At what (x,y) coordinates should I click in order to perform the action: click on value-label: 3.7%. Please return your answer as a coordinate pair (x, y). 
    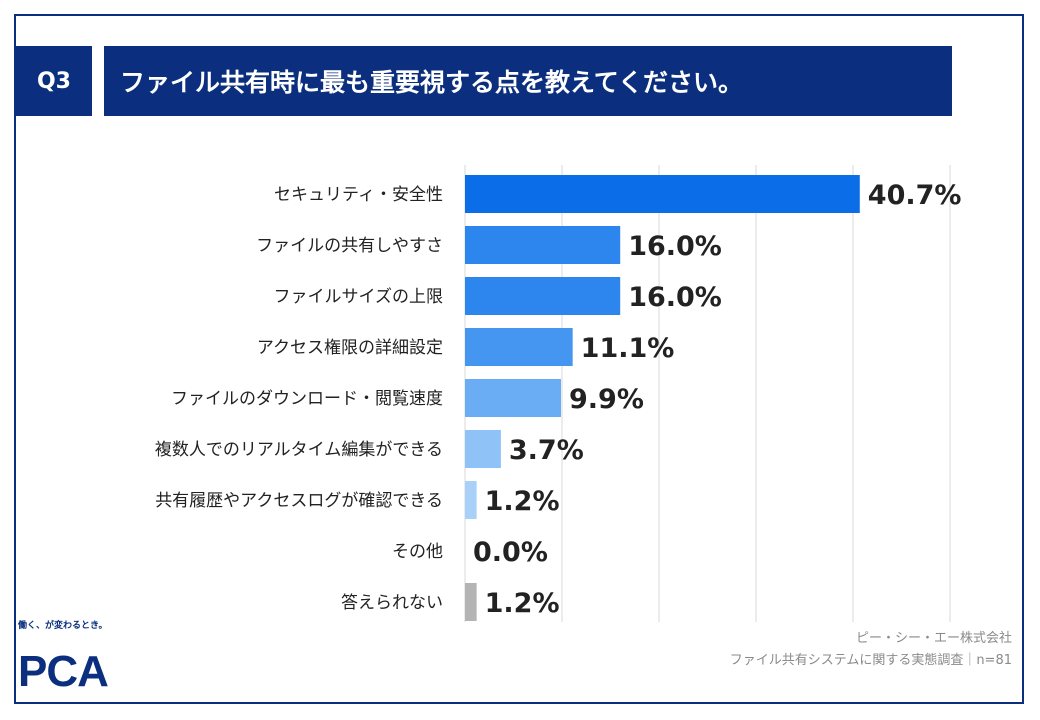
    Looking at the image, I should click on (546, 450).